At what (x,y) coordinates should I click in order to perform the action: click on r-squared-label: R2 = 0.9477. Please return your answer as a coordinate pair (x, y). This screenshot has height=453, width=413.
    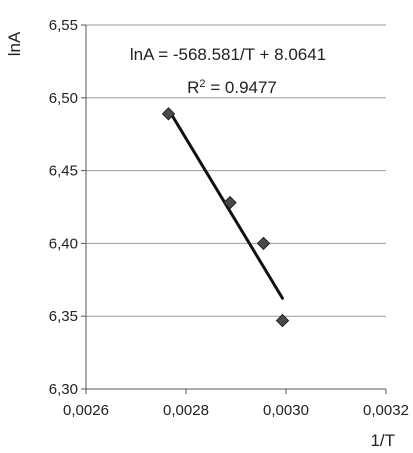
    Looking at the image, I should click on (232, 87).